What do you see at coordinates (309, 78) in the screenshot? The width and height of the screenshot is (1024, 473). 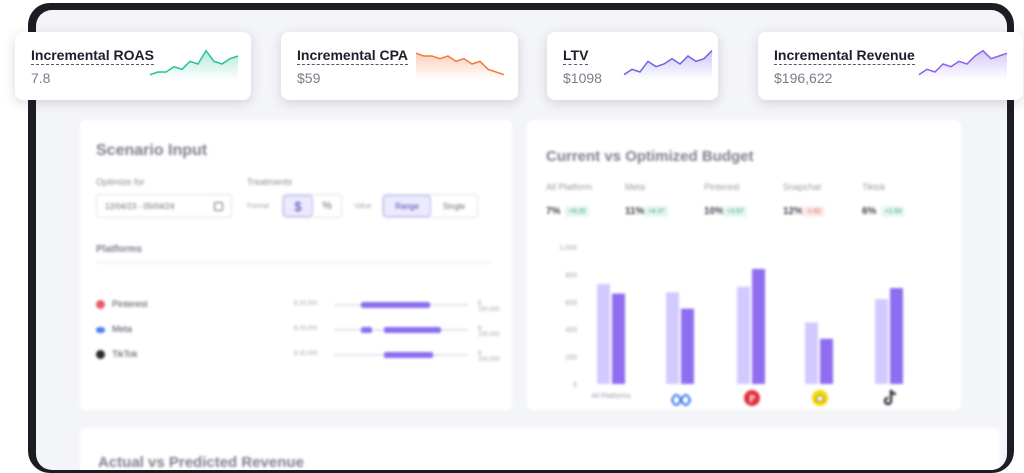 I see `kpi-value: $59` at bounding box center [309, 78].